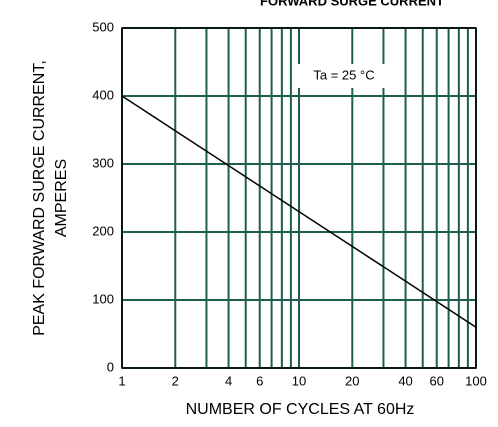 The height and width of the screenshot is (427, 498). I want to click on x-tick-label: 100, so click(476, 380).